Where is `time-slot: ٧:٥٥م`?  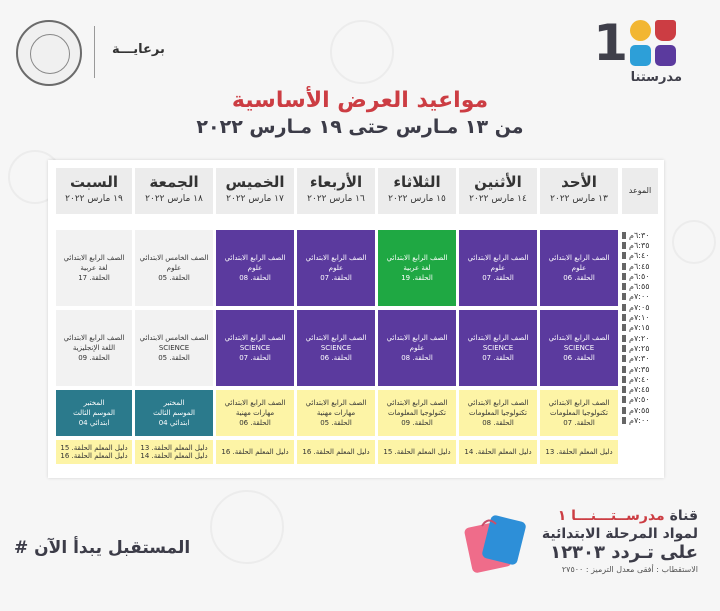 time-slot: ٧:٥٥م is located at coordinates (642, 410).